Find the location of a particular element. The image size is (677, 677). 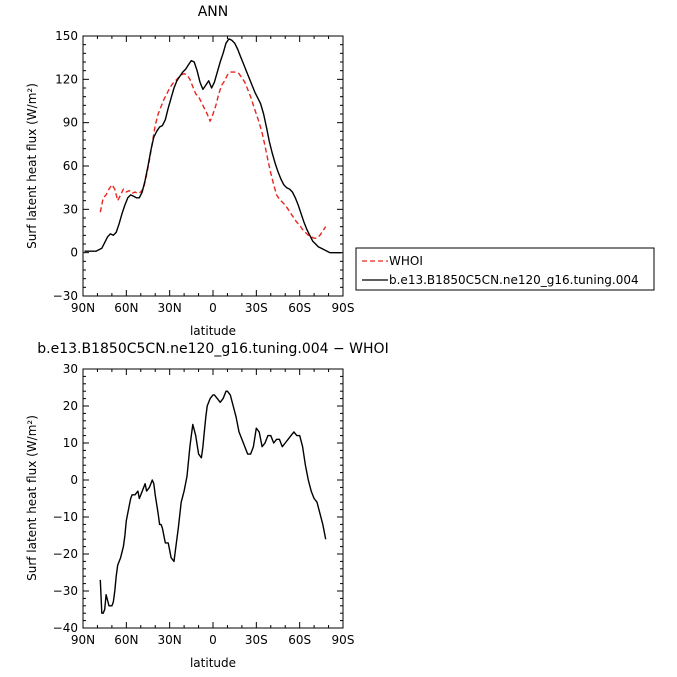

bottom-plot-ytick-label: 30 is located at coordinates (70, 369).